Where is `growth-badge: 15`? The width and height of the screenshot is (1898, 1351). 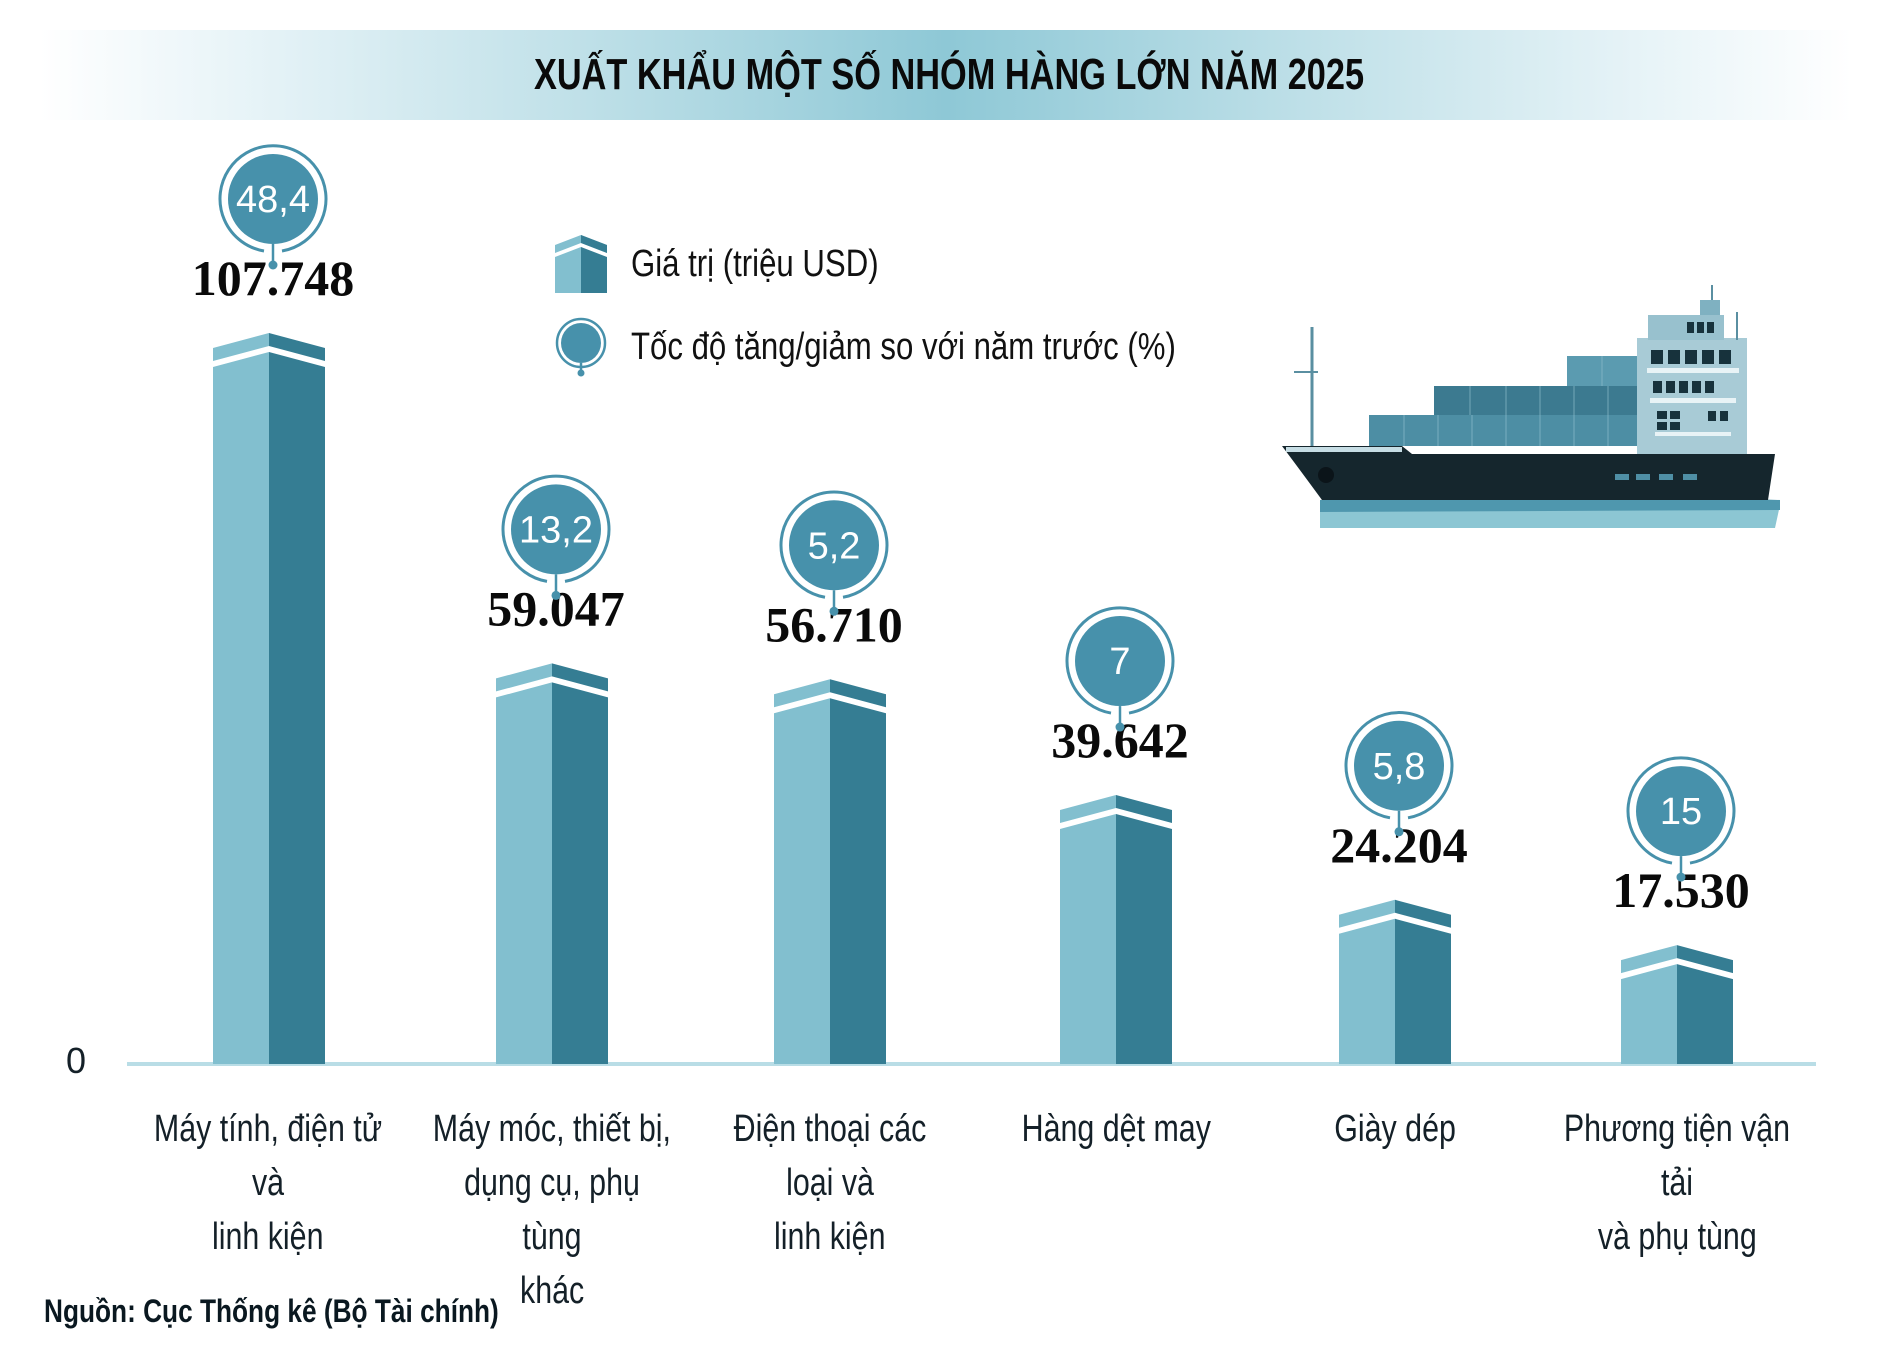 growth-badge: 15 is located at coordinates (1681, 819).